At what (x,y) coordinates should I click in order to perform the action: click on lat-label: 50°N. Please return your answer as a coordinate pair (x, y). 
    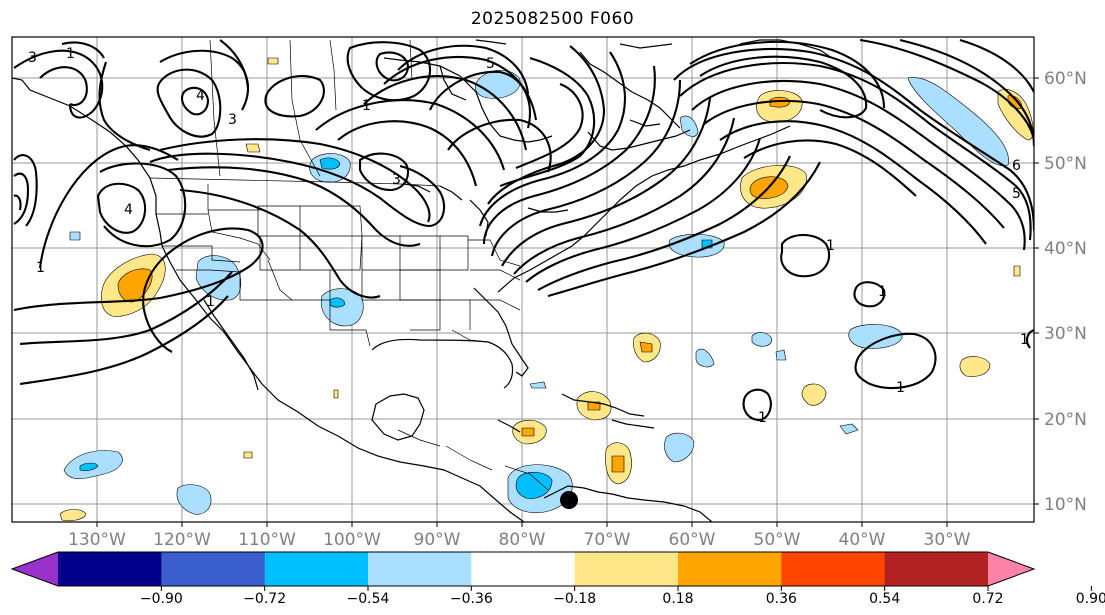
    Looking at the image, I should click on (1065, 164).